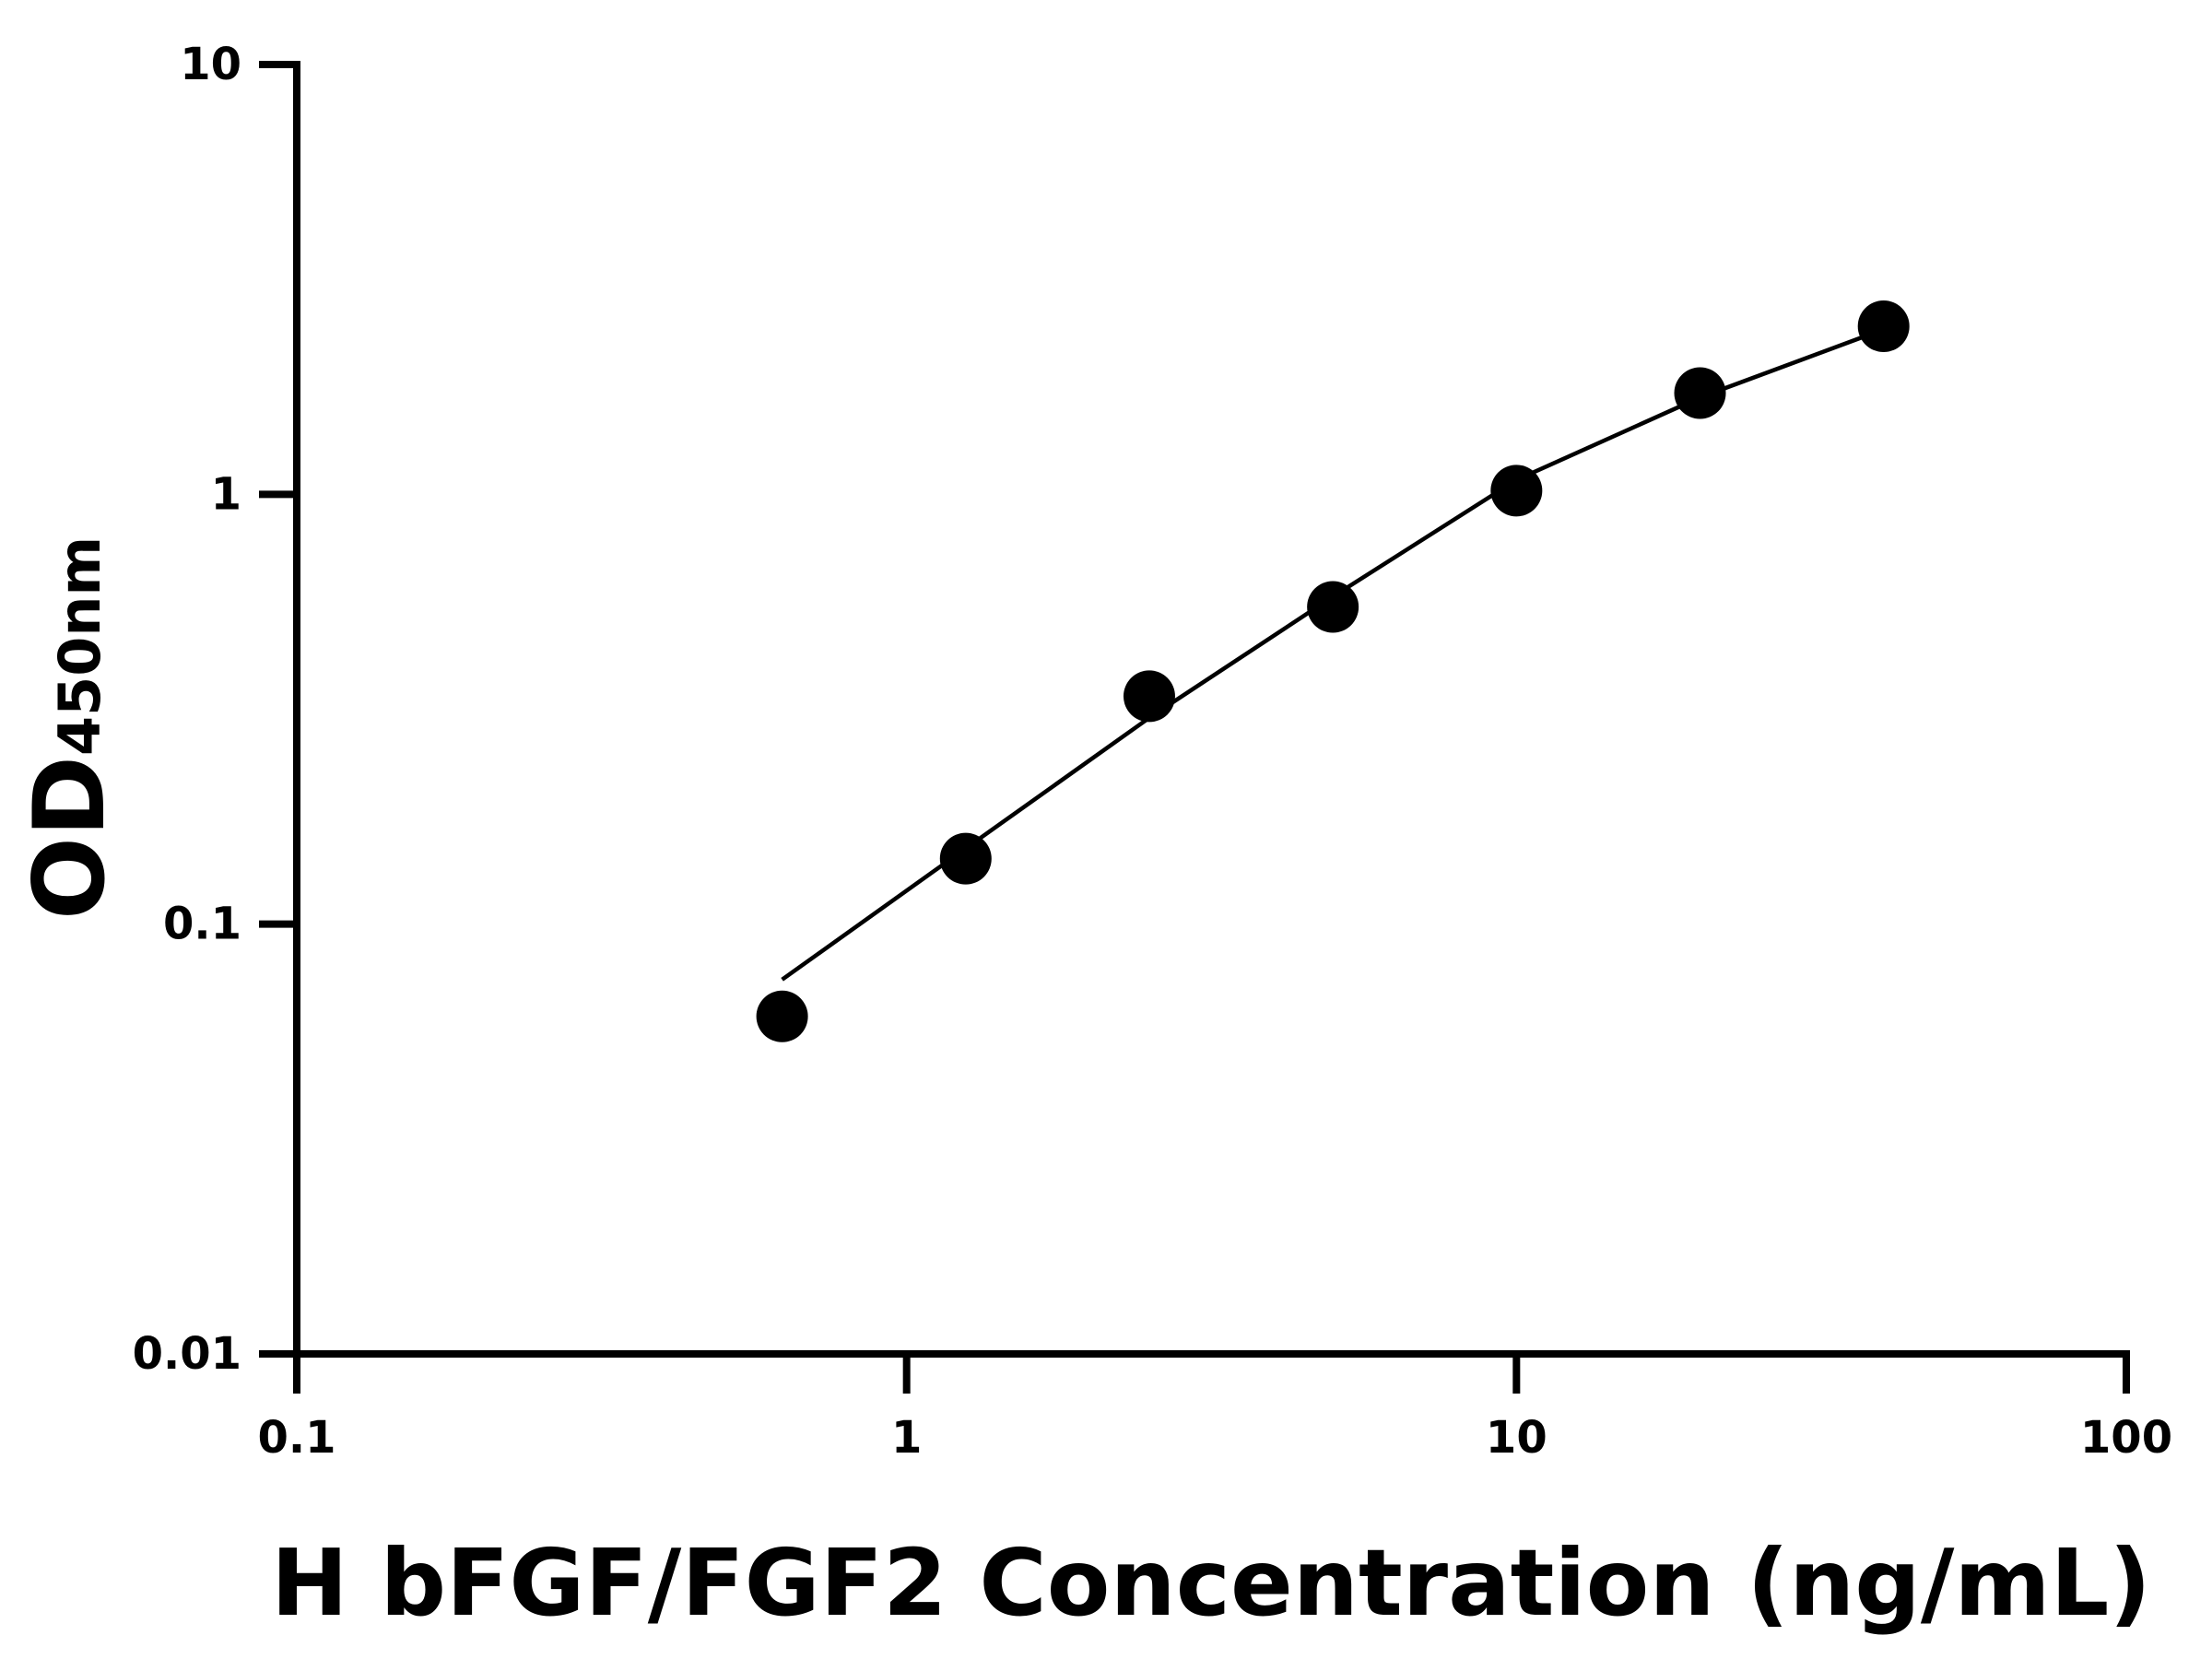  Describe the element at coordinates (296, 1438) in the screenshot. I see `x-tick-label: 0.1` at that location.